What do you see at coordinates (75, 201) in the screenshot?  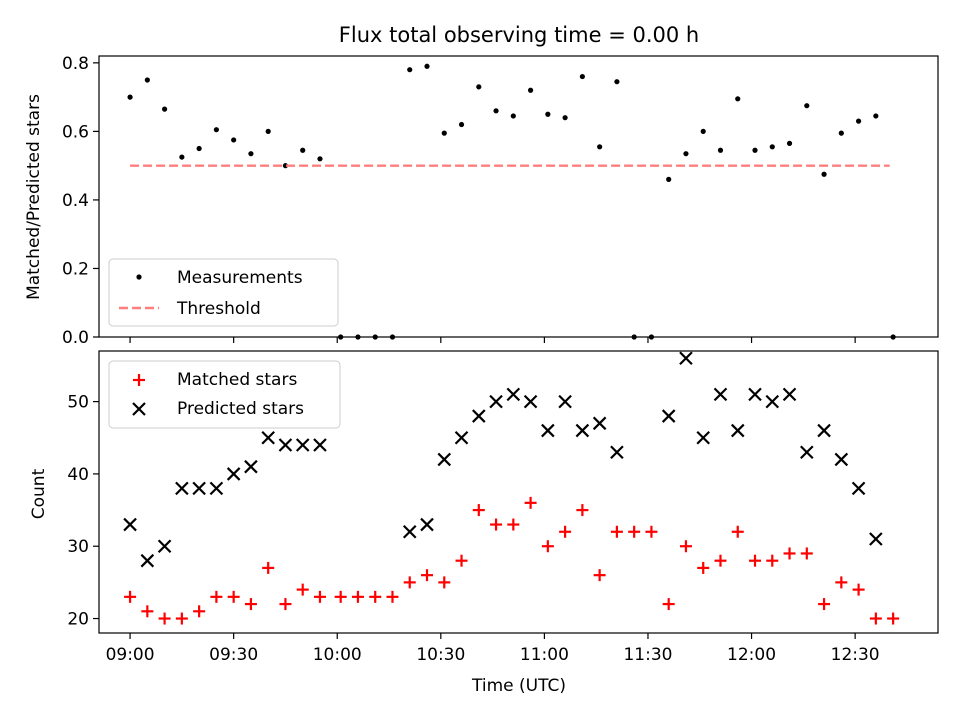 I see `ratio-y-tick-label: 0.4` at bounding box center [75, 201].